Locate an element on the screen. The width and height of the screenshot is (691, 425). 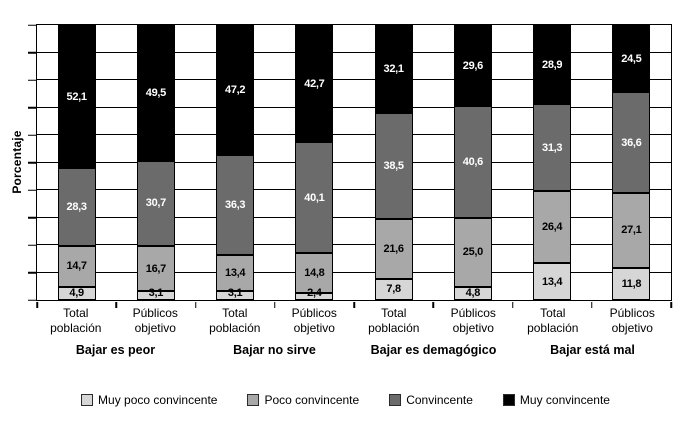
bar-segment: 52,1 is located at coordinates (76, 97).